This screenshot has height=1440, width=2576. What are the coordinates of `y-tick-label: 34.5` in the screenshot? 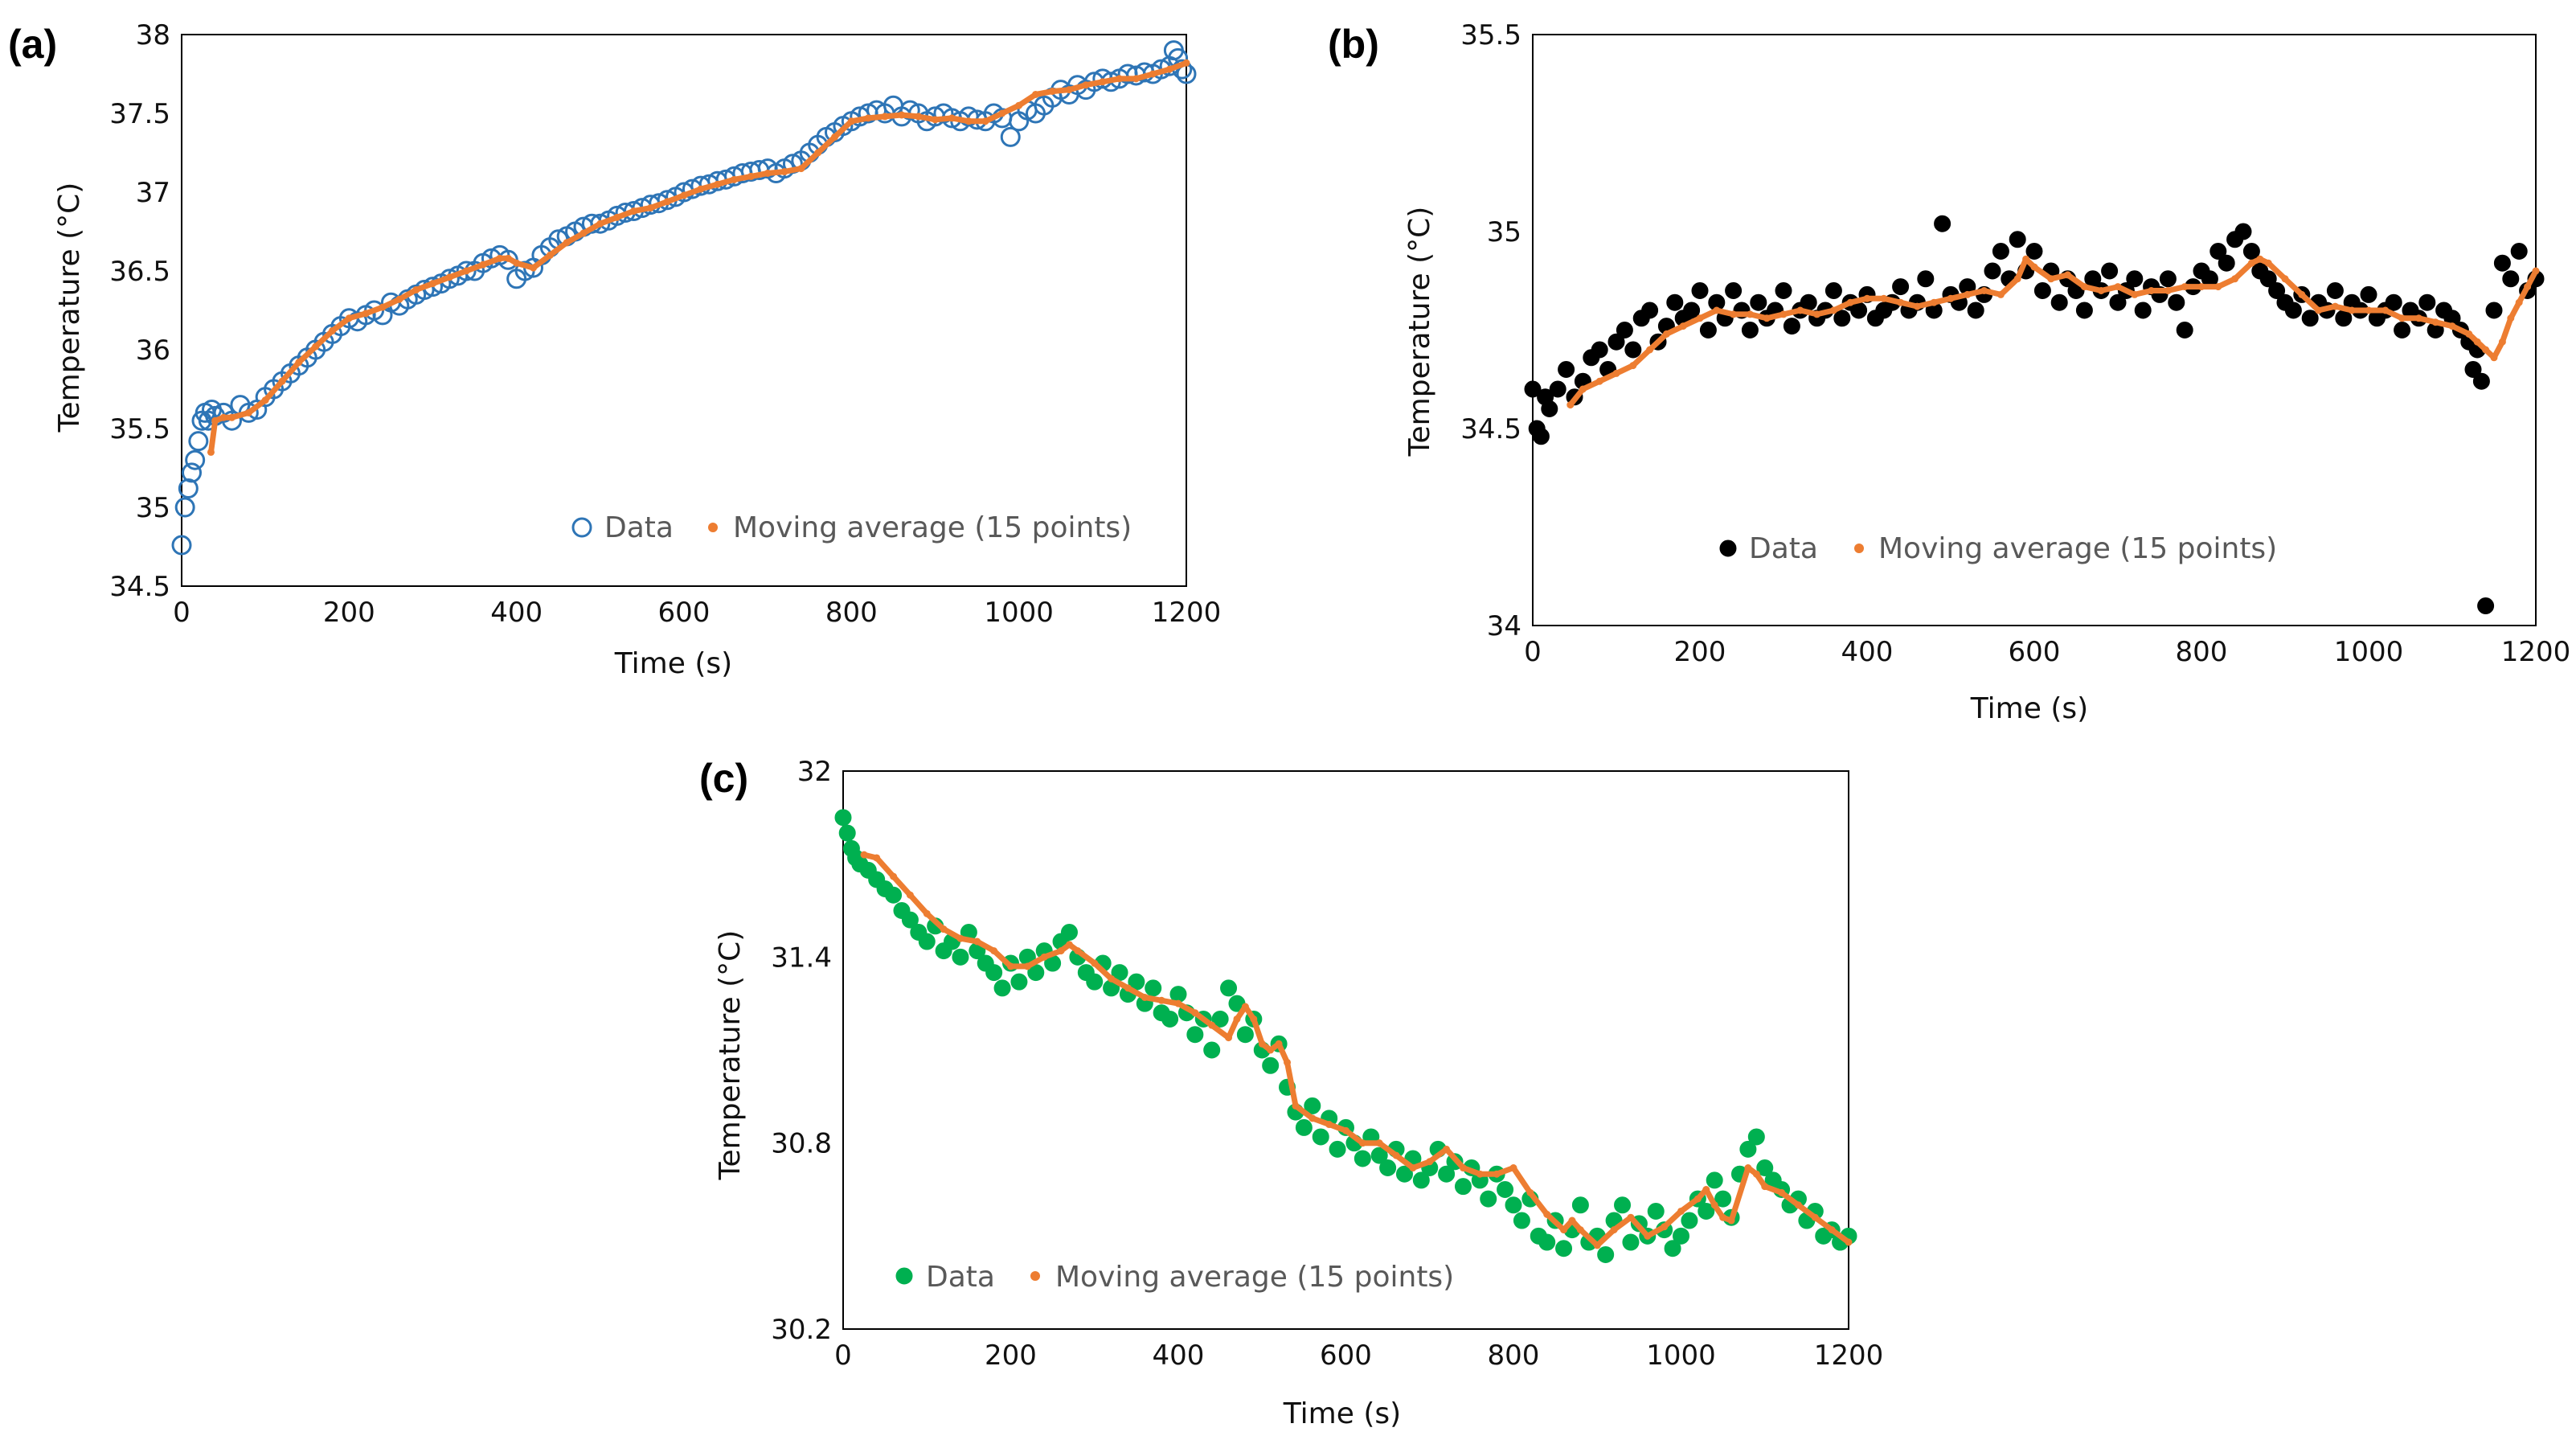 It's located at (1490, 429).